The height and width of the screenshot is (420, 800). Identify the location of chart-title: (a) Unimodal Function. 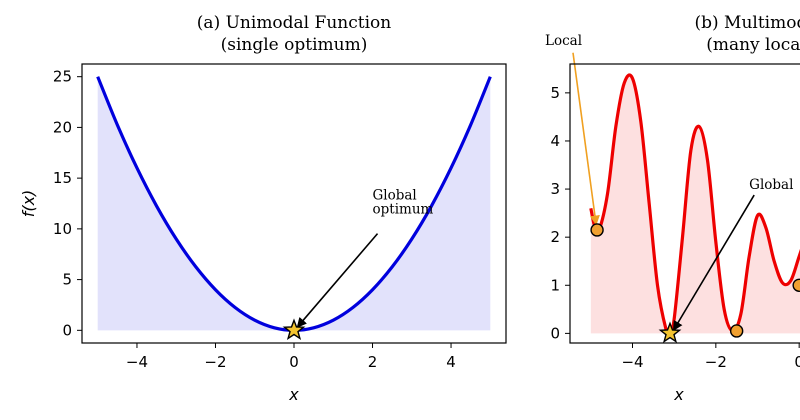
(294, 23).